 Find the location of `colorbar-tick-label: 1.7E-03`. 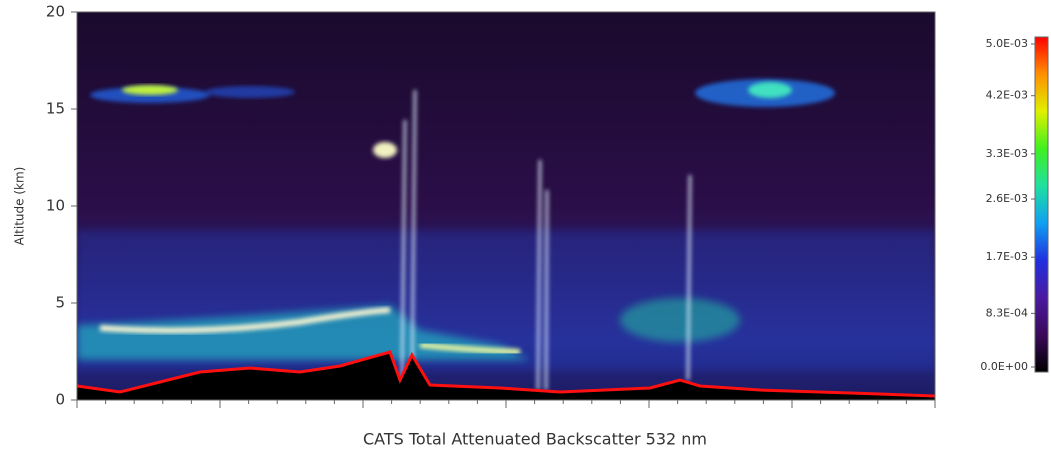

colorbar-tick-label: 1.7E-03 is located at coordinates (1007, 256).